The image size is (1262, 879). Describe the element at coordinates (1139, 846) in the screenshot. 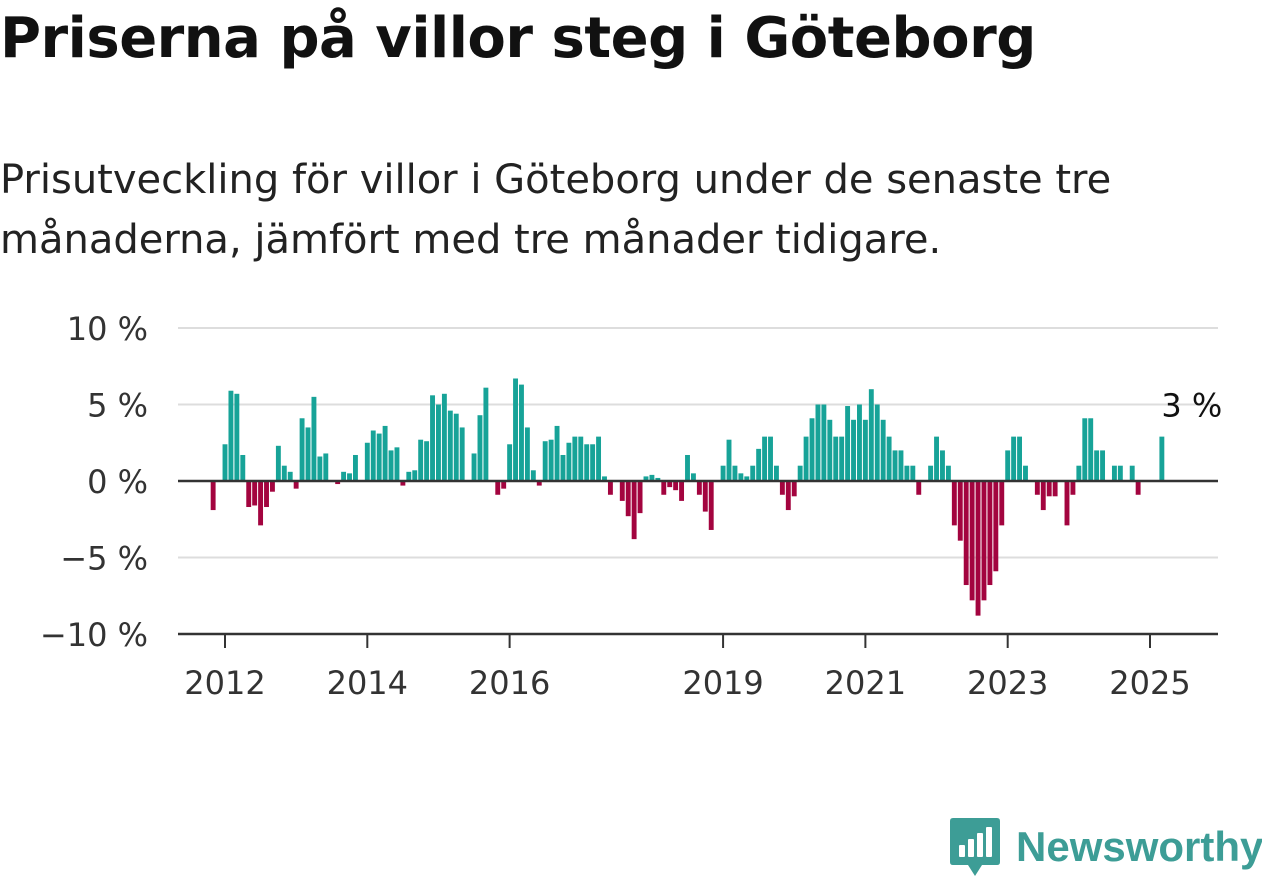

I see `brand-name: Newsworthy` at that location.